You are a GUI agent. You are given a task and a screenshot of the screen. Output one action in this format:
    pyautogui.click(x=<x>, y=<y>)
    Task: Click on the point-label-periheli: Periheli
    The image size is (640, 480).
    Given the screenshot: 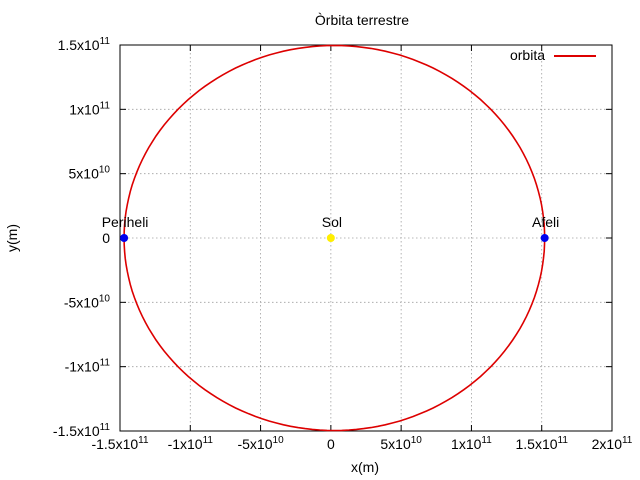 What is the action you would take?
    pyautogui.click(x=125, y=222)
    